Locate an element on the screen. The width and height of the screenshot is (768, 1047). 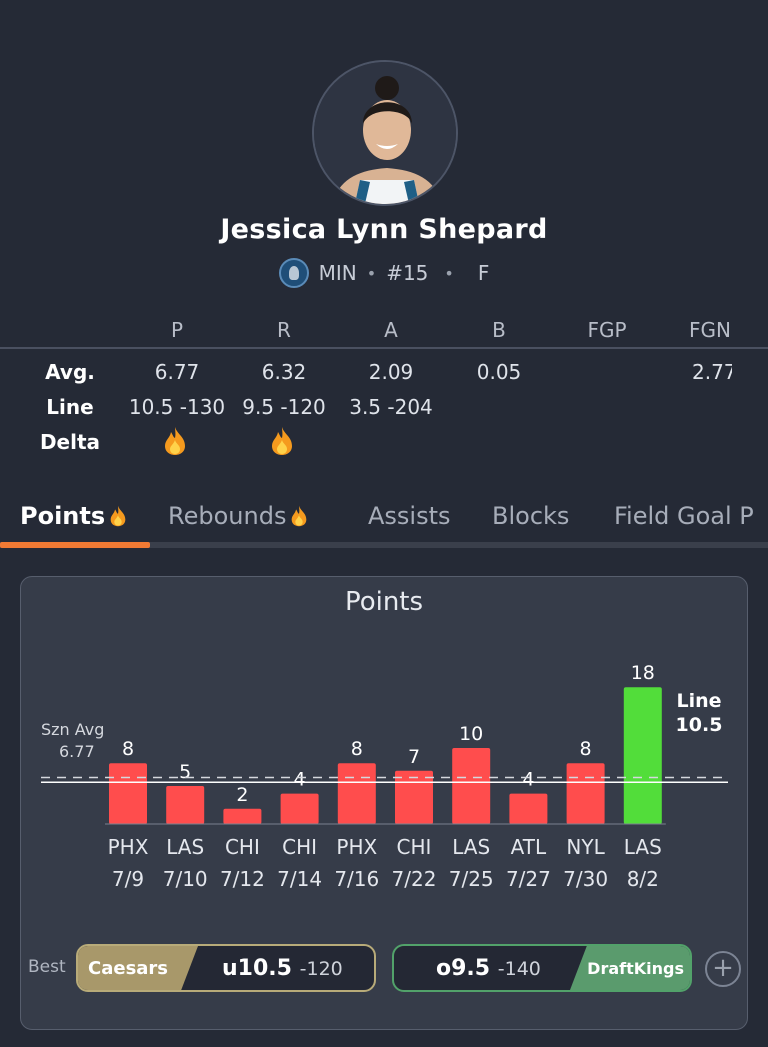
line-points: 10.5 -130 is located at coordinates (177, 407).